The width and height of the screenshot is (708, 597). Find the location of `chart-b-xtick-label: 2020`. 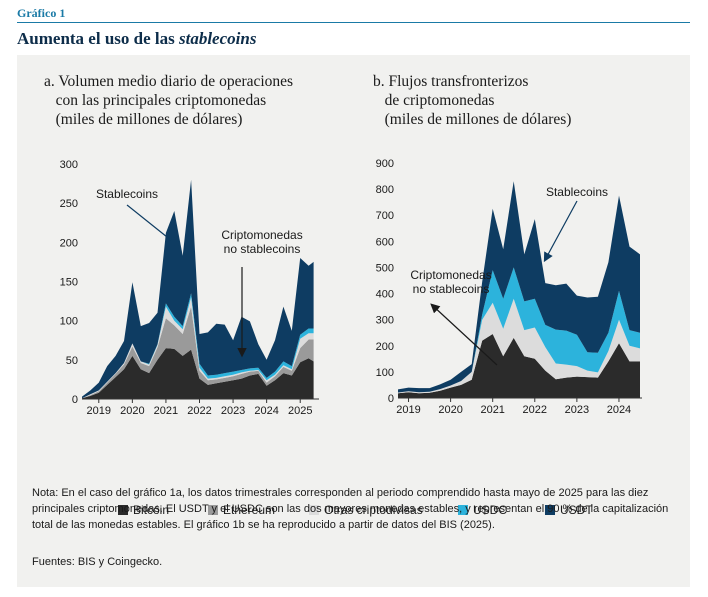

chart-b-xtick-label: 2020 is located at coordinates (450, 410).